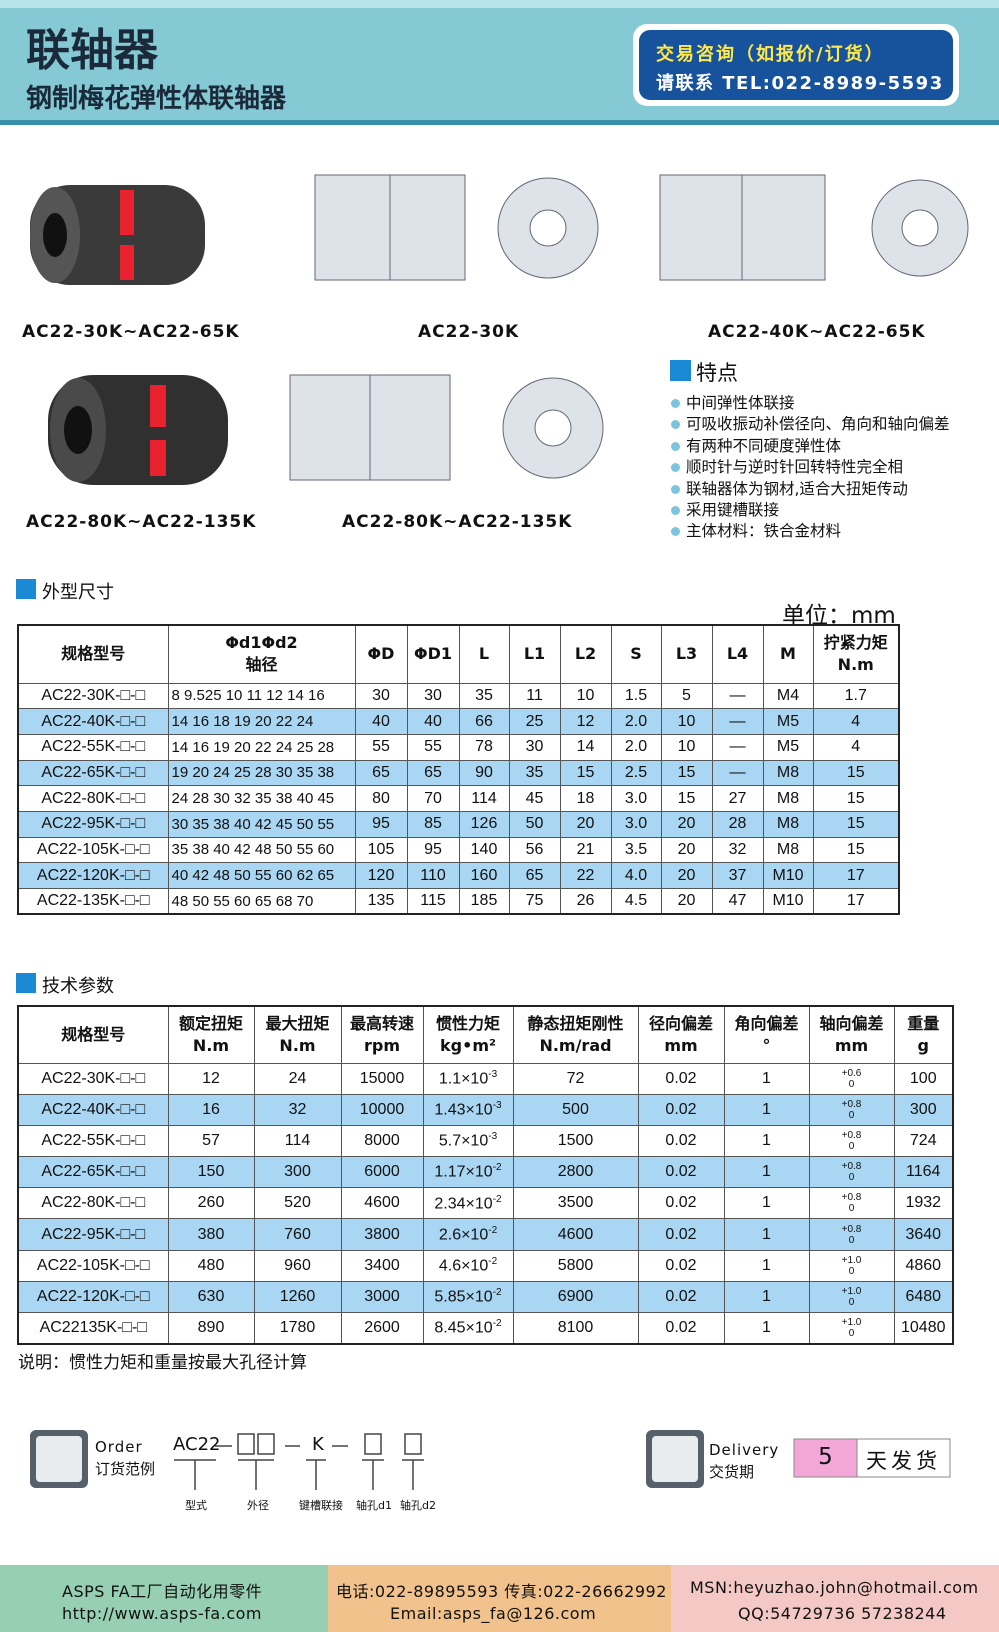  I want to click on header-text: g, so click(923, 1045).